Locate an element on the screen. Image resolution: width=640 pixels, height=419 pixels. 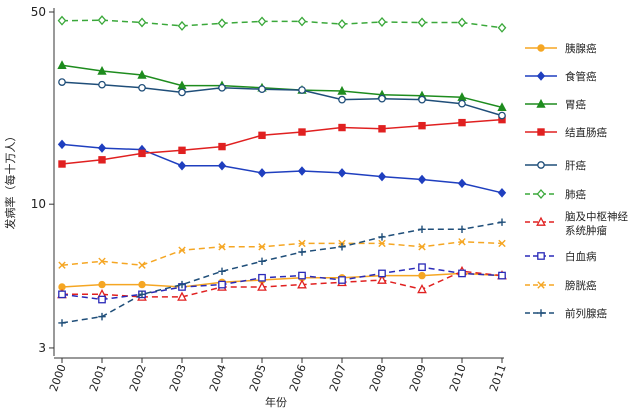
legend-label: 前列腺癌 is located at coordinates (586, 313).